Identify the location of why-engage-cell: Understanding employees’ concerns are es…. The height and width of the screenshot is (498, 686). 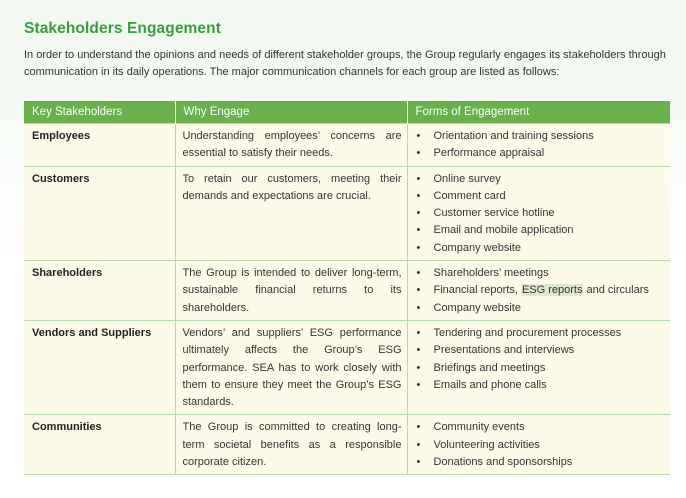
(290, 145).